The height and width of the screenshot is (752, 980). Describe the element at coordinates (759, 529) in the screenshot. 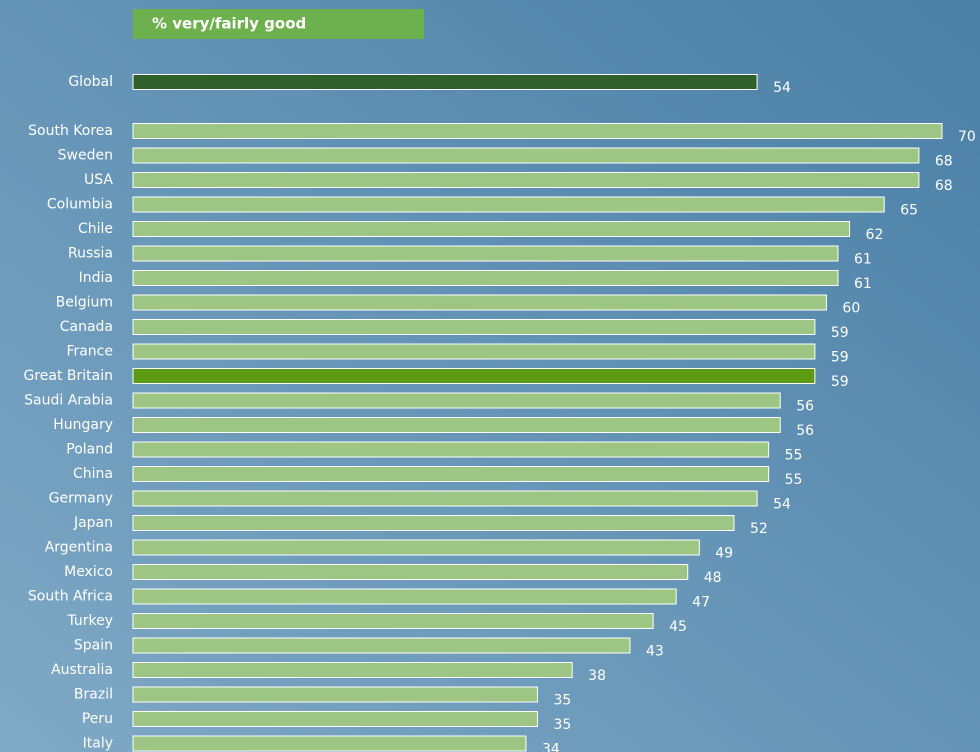

I see `value-label: 52` at that location.